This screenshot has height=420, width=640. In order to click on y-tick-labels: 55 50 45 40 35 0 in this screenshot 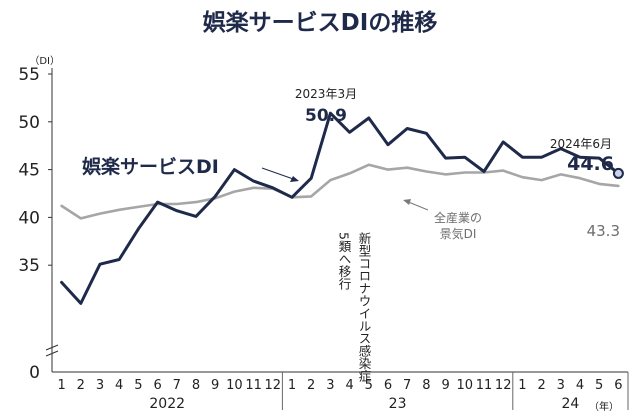, I will do `click(35, 224)`.